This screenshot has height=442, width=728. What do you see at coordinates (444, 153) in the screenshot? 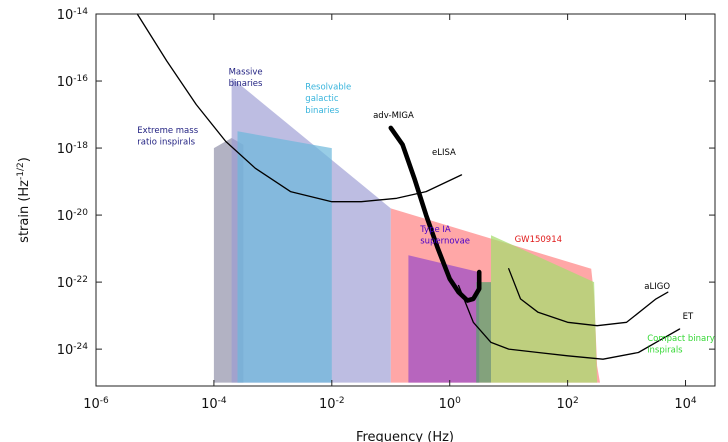
I see `annotation-label: eLISA` at bounding box center [444, 153].